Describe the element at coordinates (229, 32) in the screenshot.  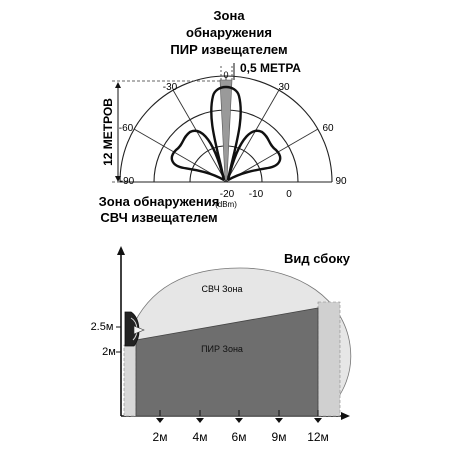
I see `pir-title-line-2: обнаружения` at that location.